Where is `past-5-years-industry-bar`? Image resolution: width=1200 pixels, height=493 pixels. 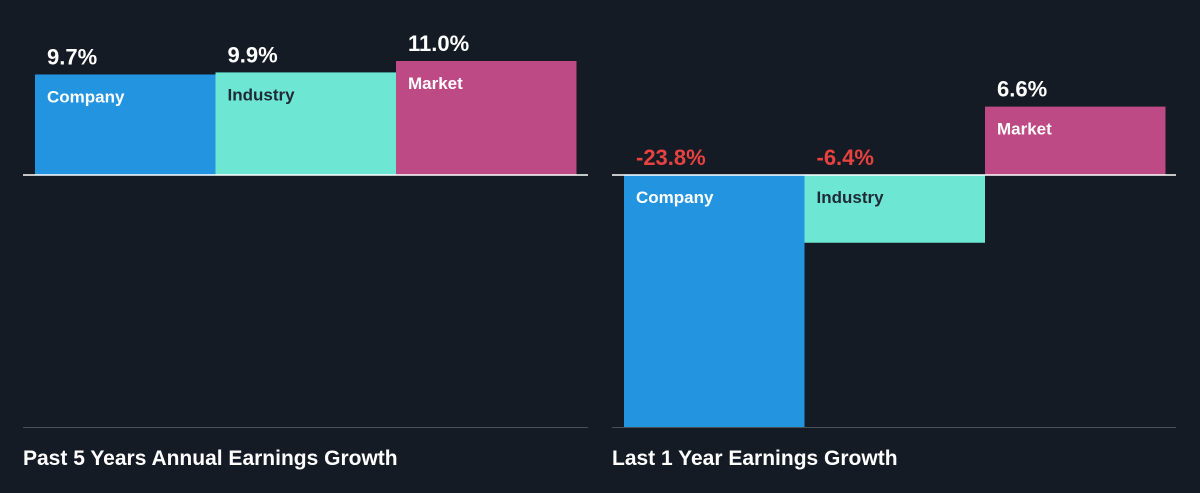
past-5-years-industry-bar is located at coordinates (305, 123).